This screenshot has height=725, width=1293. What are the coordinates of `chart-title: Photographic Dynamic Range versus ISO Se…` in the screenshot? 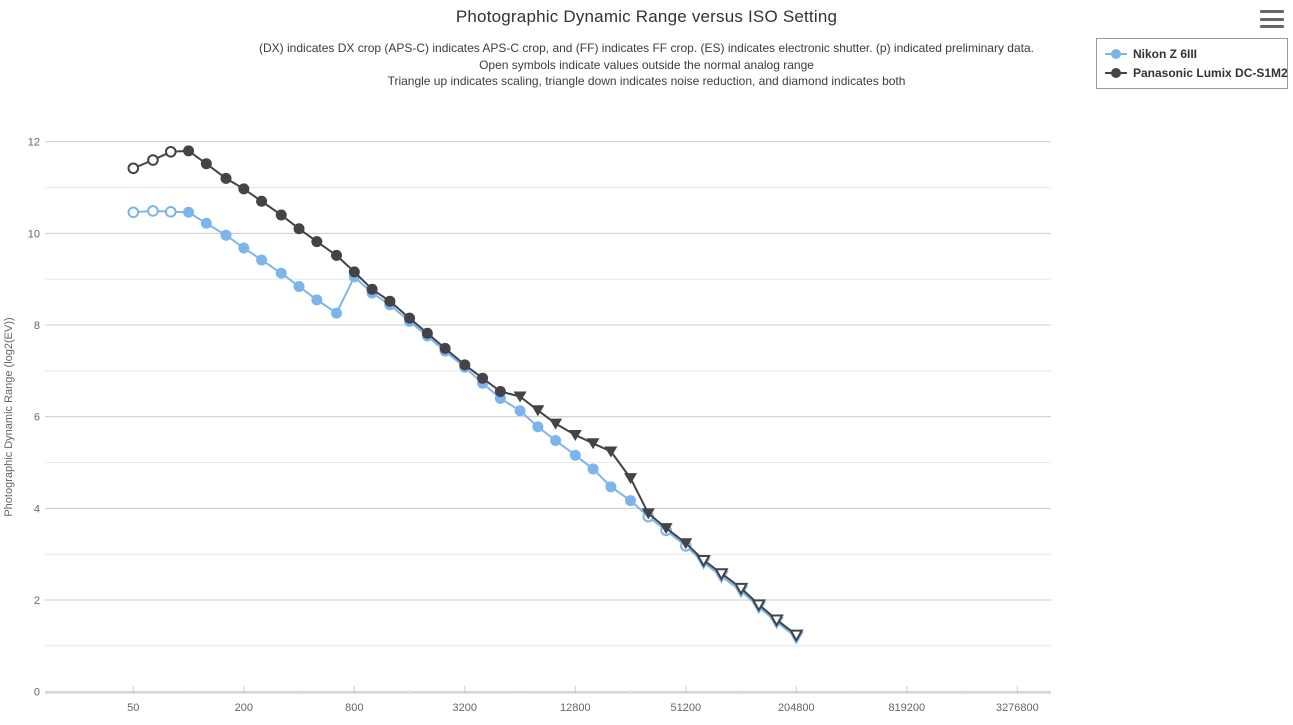 It's located at (646, 16).